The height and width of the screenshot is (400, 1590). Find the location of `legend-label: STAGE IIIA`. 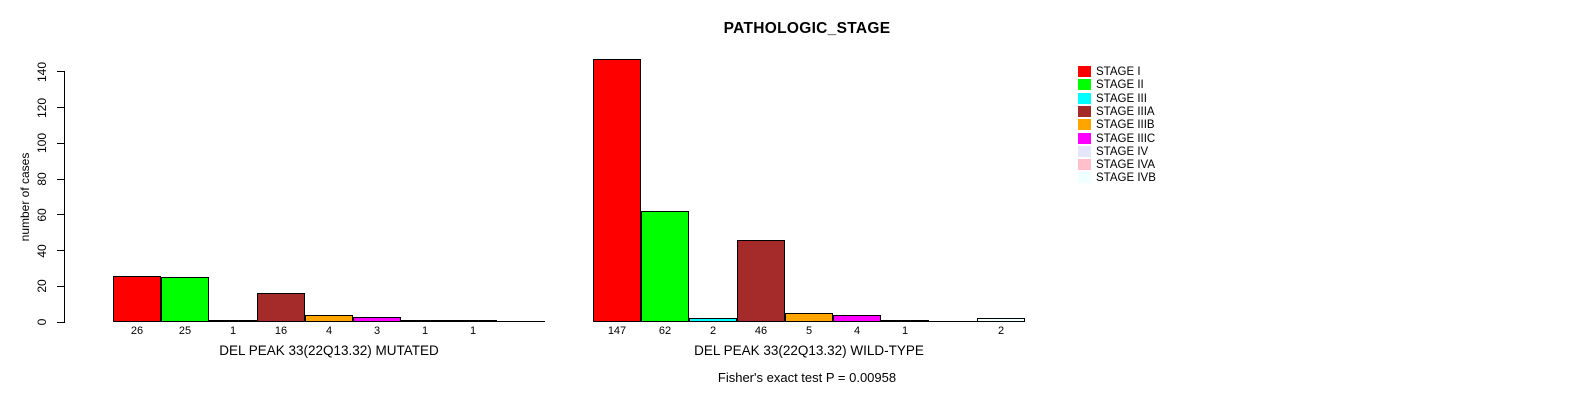

legend-label: STAGE IIIA is located at coordinates (1125, 111).